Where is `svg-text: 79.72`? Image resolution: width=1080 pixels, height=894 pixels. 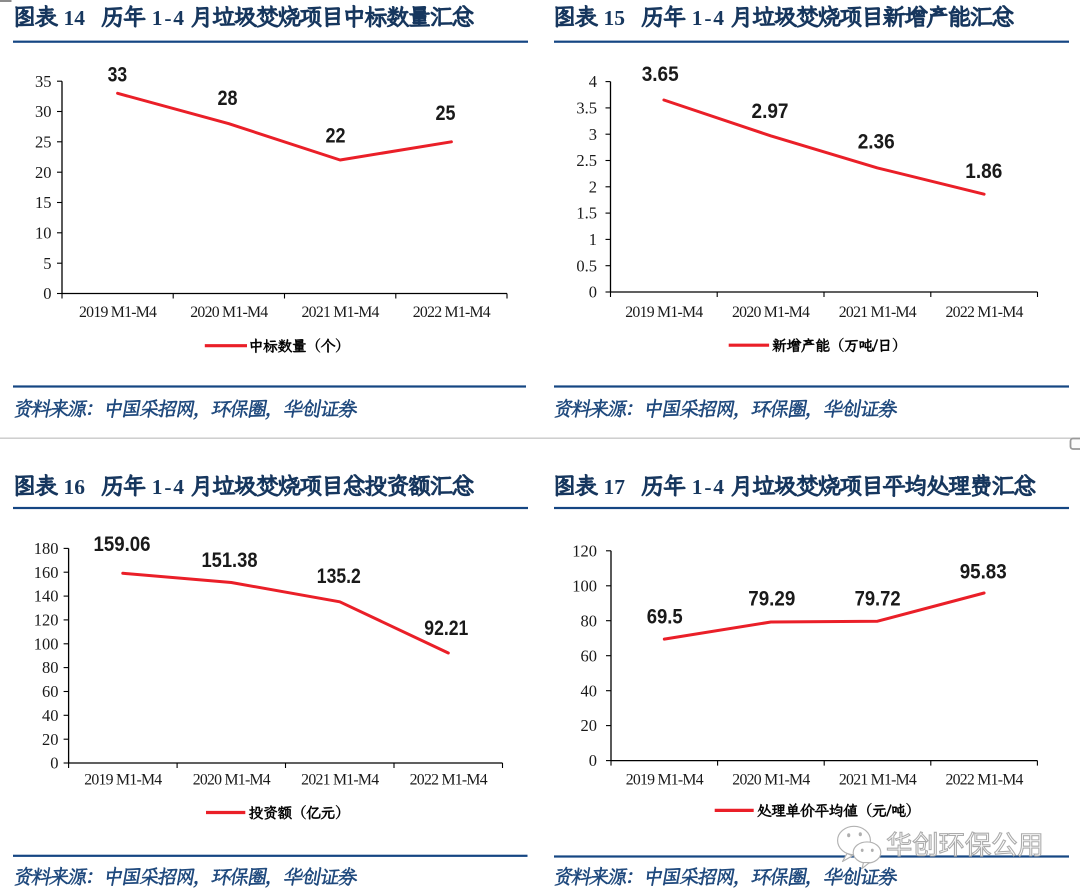 svg-text: 79.72 is located at coordinates (878, 599).